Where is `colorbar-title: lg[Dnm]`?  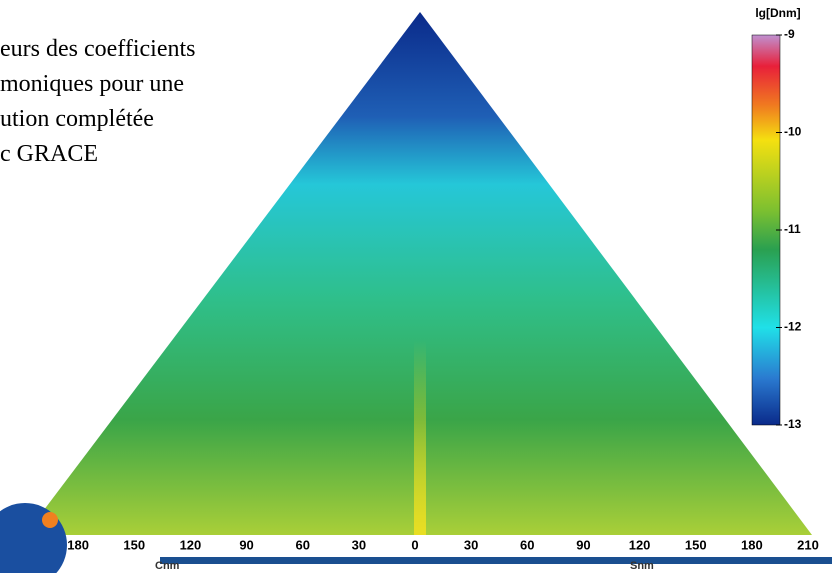 colorbar-title: lg[Dnm] is located at coordinates (777, 13).